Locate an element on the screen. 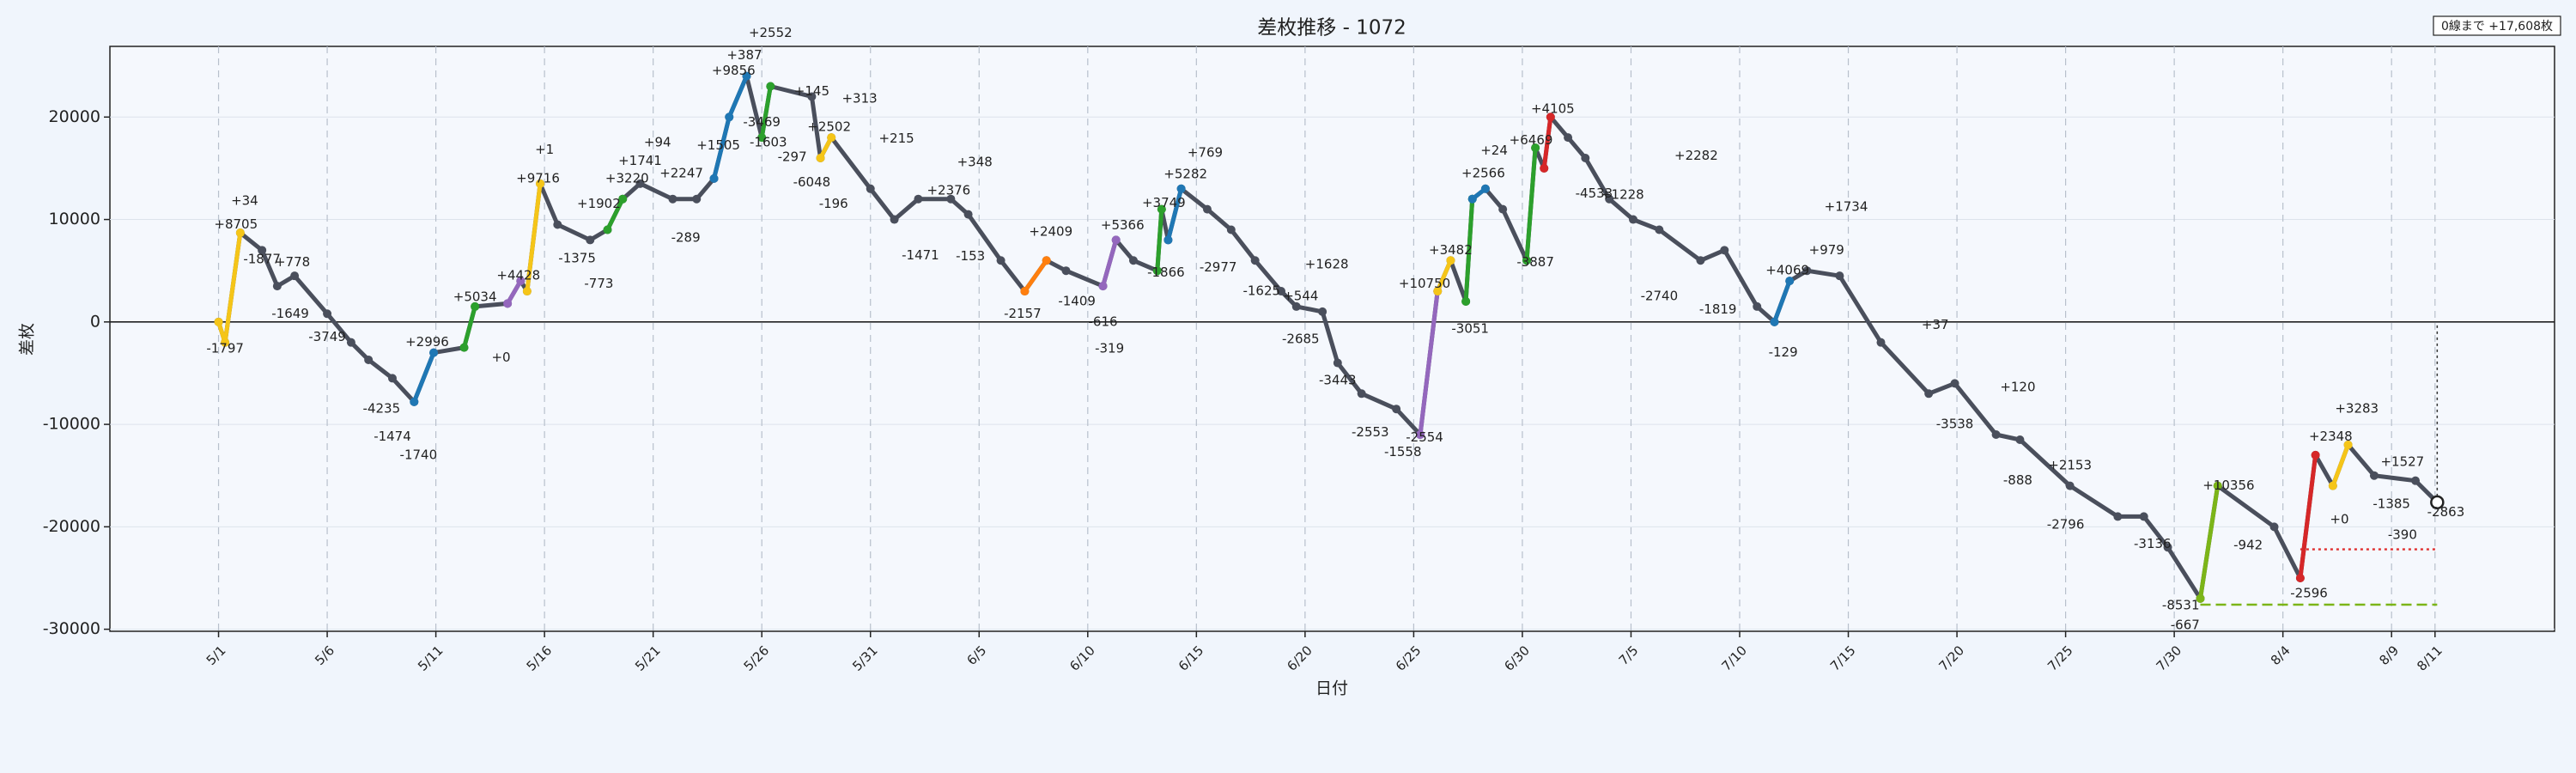 The width and height of the screenshot is (2576, 773). annotation: +778 is located at coordinates (292, 262).